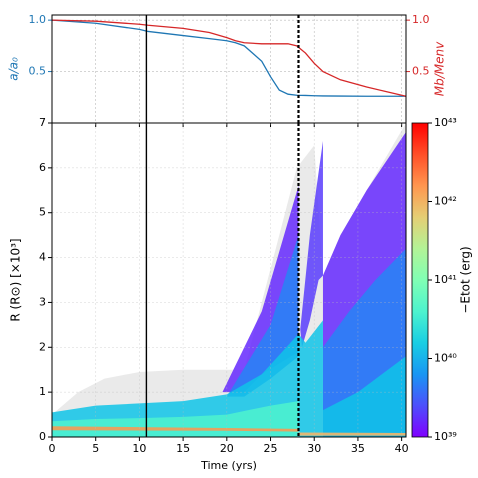 The image size is (478, 478). Describe the element at coordinates (420, 280) in the screenshot. I see `colorbar` at that location.